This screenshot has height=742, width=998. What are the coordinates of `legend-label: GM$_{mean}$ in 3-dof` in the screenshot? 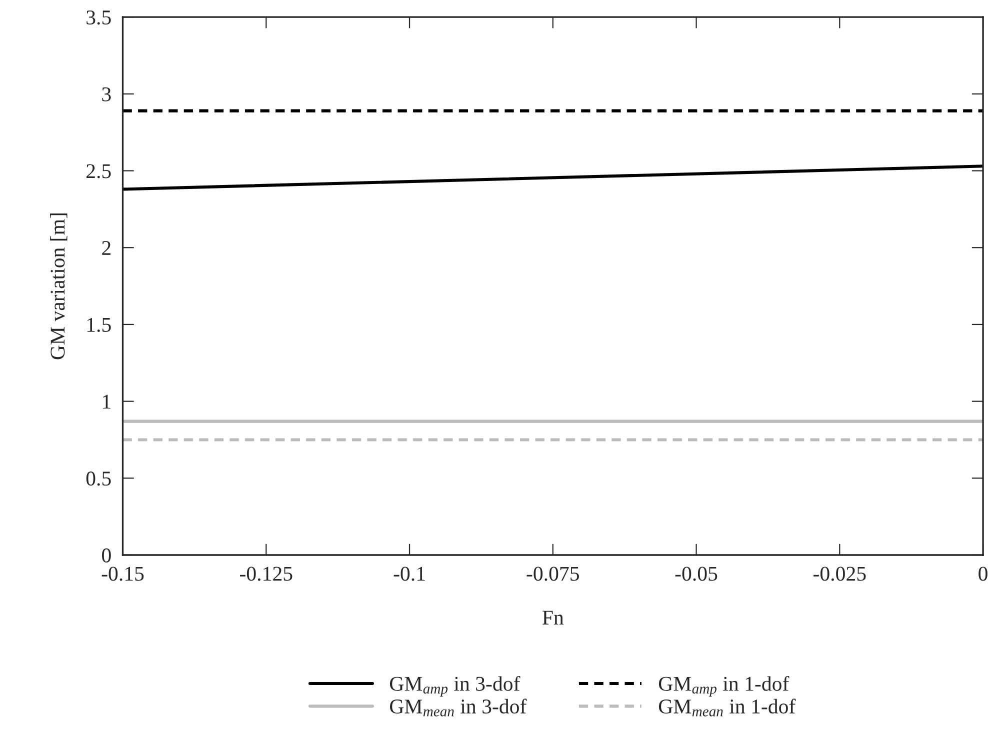 It's located at (458, 707).